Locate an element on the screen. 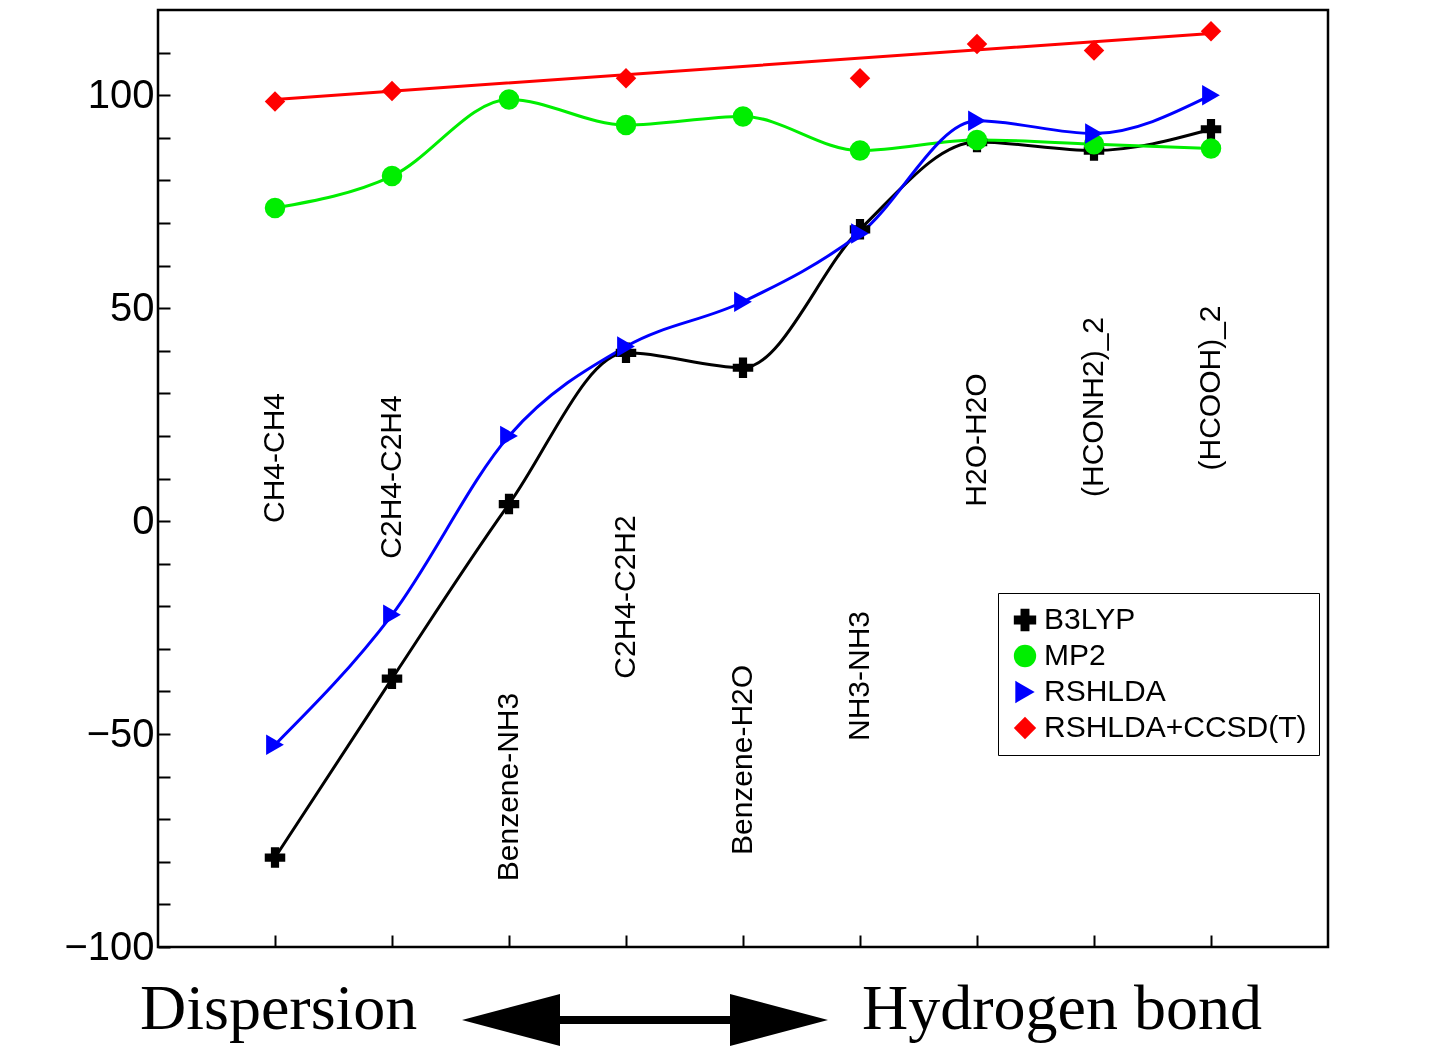 The image size is (1431, 1059). legend-label: RSHLDA is located at coordinates (1105, 690).